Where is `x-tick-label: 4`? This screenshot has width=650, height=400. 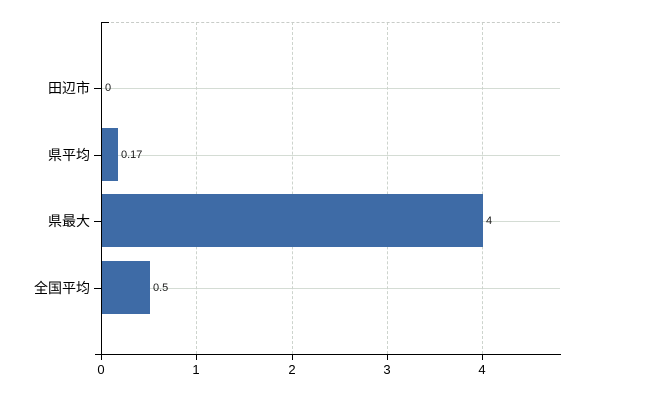
x-tick-label: 4 is located at coordinates (482, 369).